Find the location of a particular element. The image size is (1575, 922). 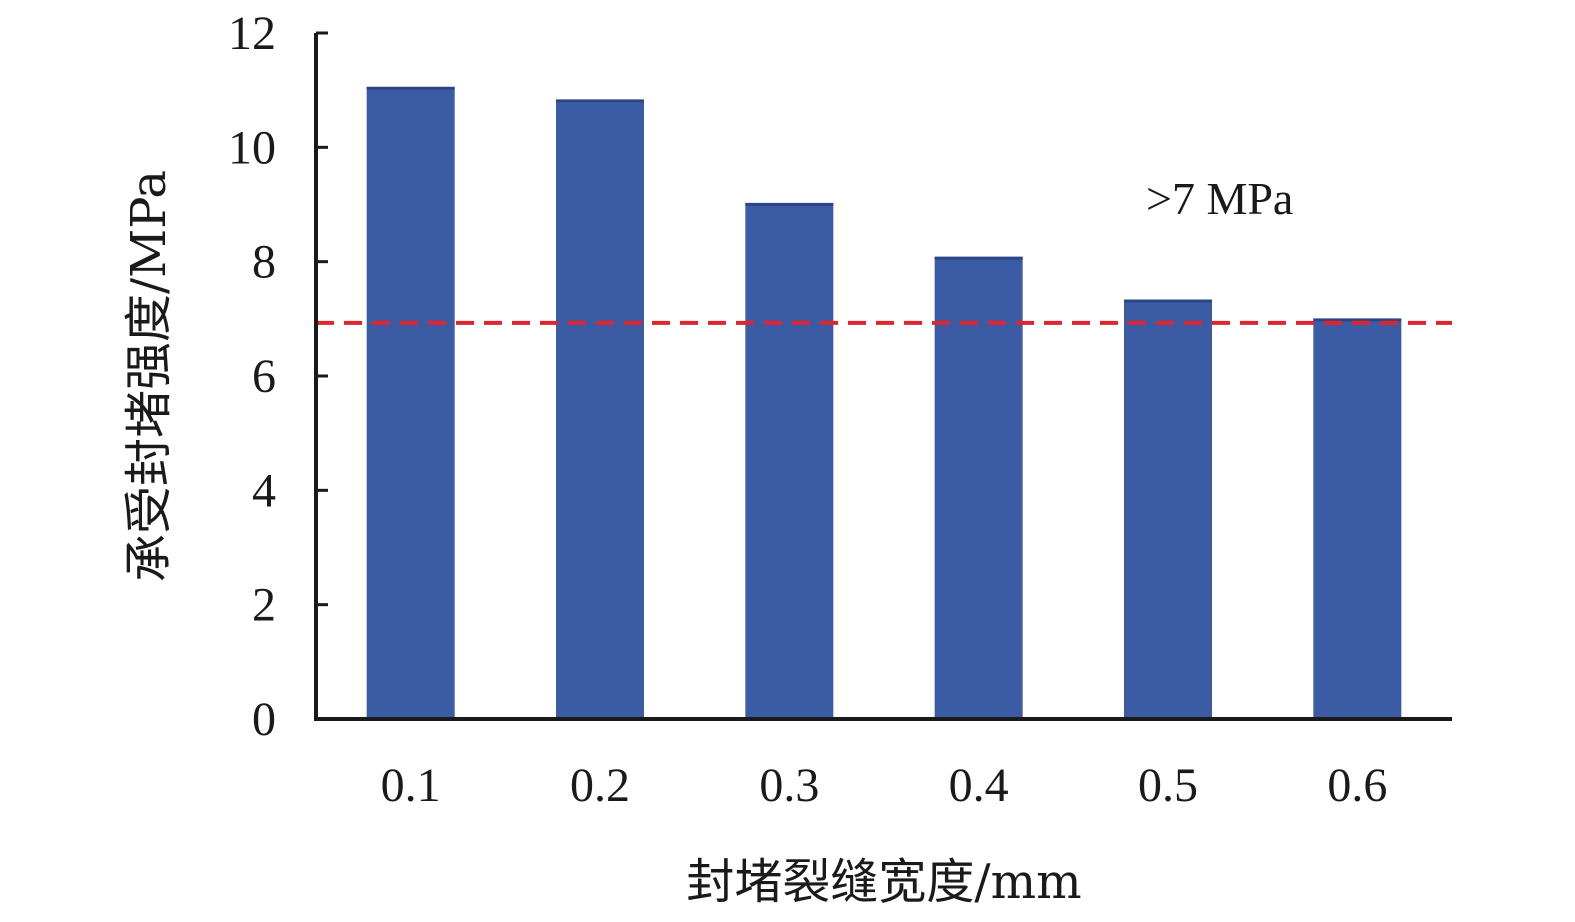

x-tick-label-0.1: 0.1 is located at coordinates (411, 785).